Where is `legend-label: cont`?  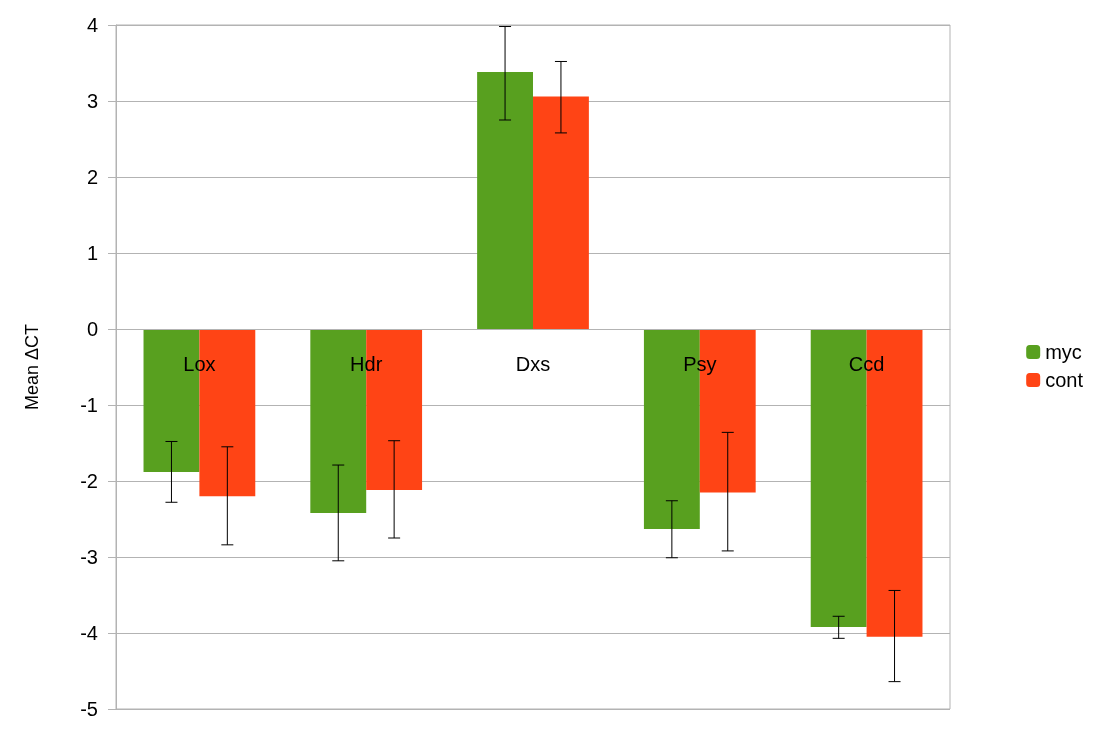
legend-label: cont is located at coordinates (1064, 380).